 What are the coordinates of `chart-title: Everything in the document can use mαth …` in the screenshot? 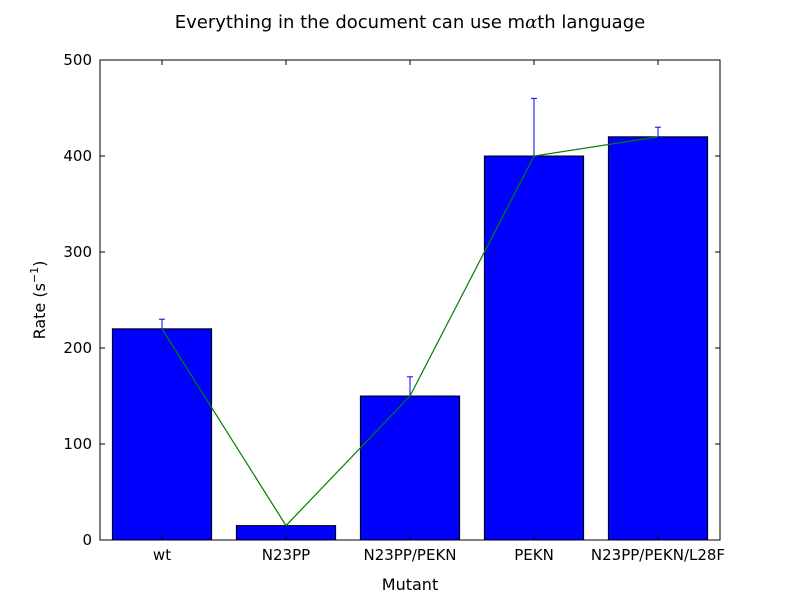 It's located at (410, 22).